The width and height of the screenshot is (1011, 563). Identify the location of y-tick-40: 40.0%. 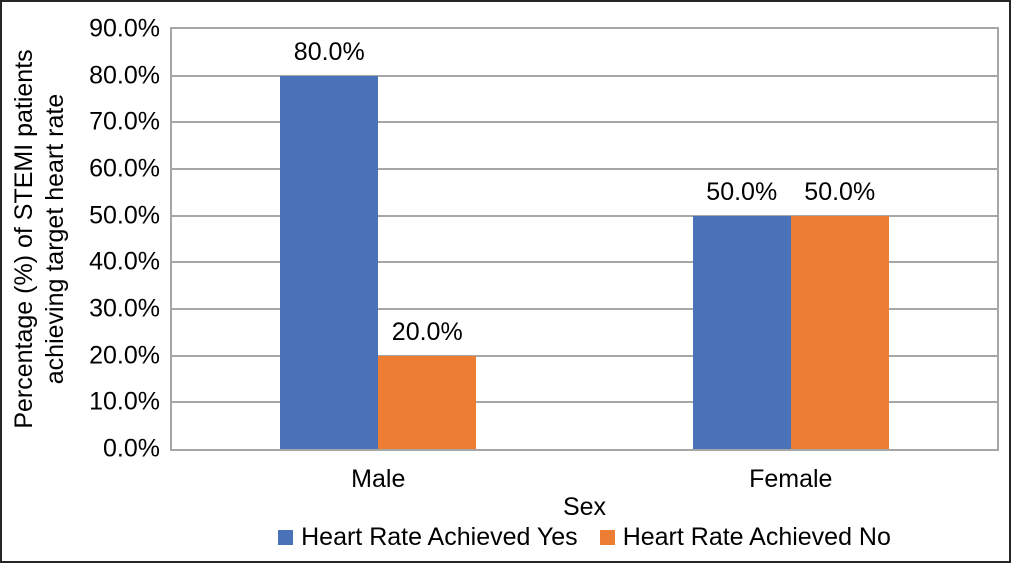
(124, 261).